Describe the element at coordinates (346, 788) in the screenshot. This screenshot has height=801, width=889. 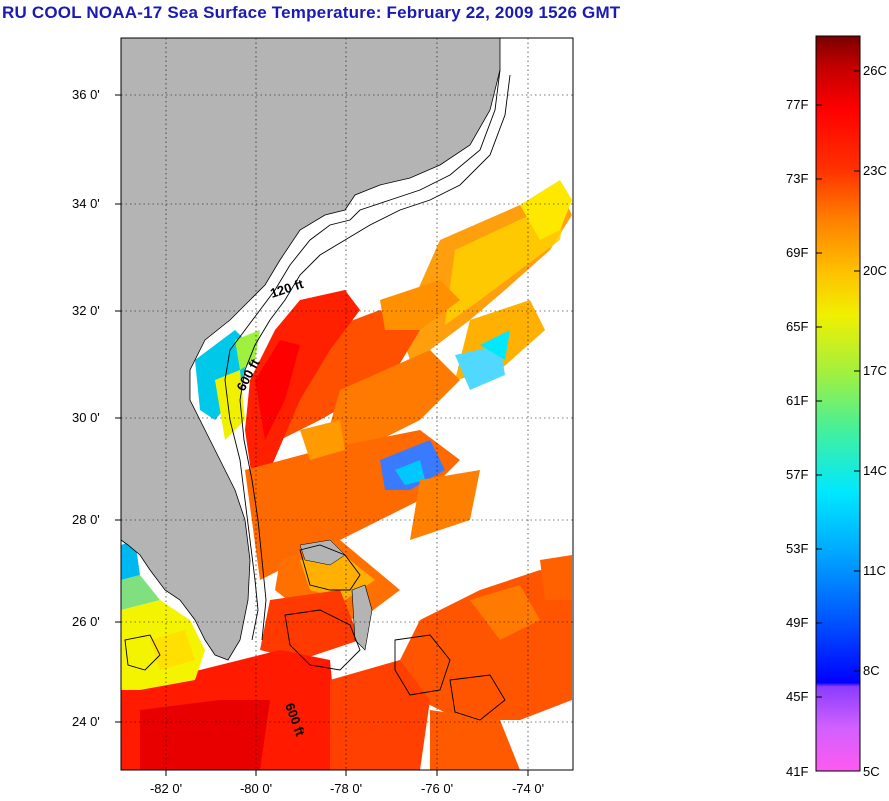
I see `longitude-label: -78 0'` at that location.